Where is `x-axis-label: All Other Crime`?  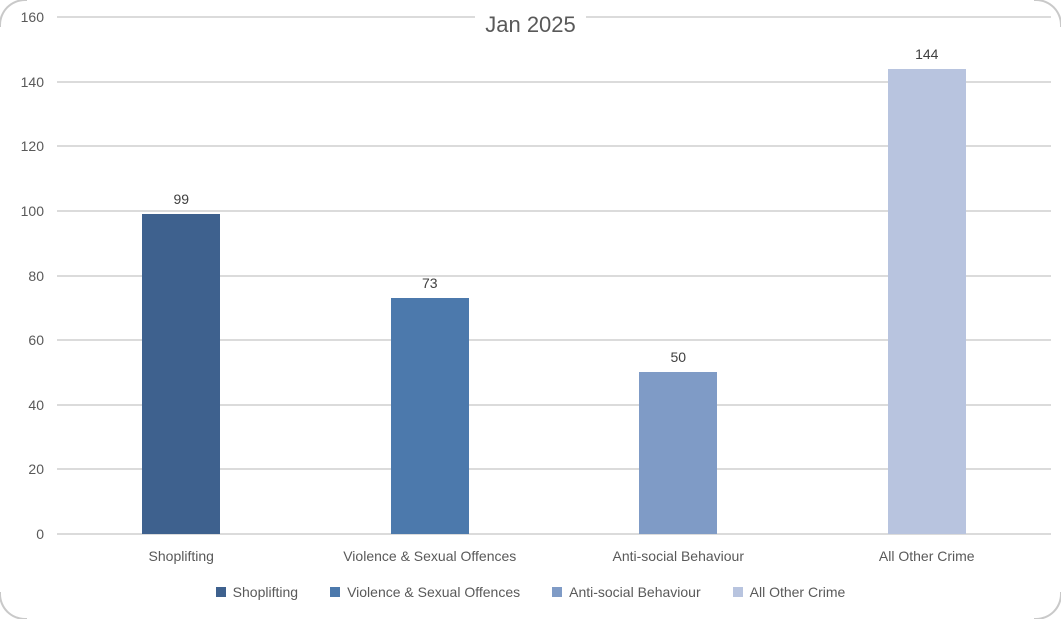 x-axis-label: All Other Crime is located at coordinates (926, 556).